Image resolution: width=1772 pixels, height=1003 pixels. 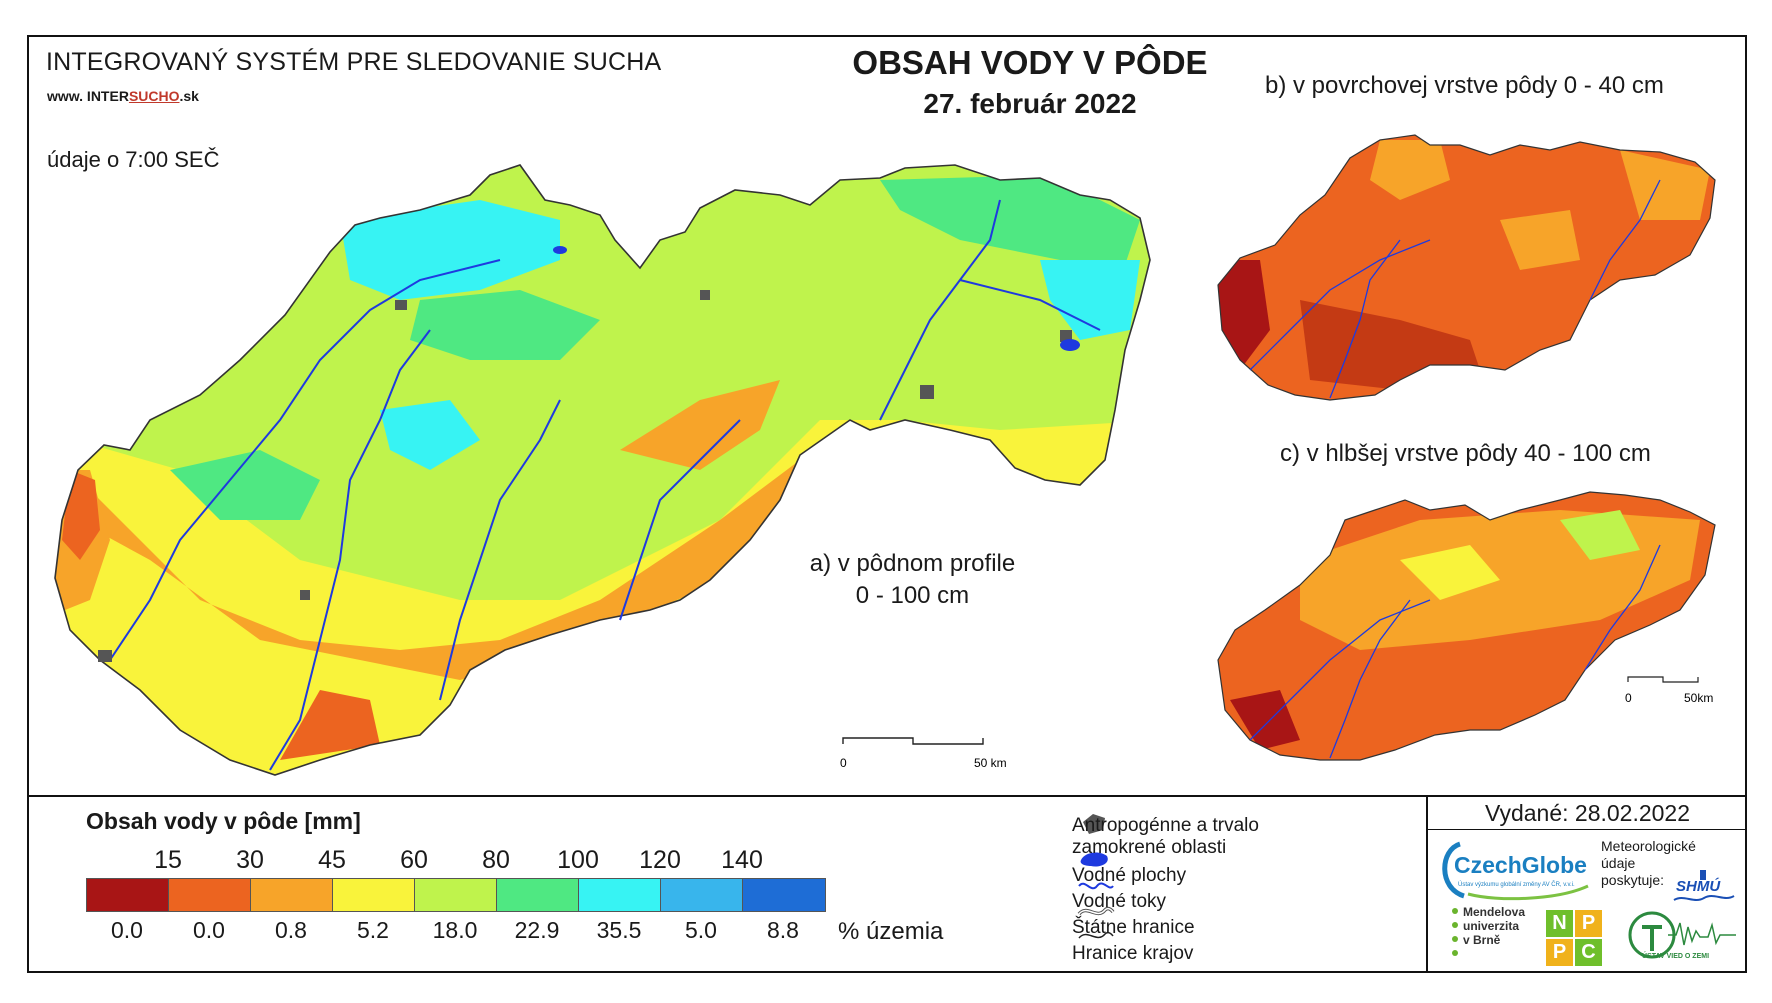 I want to click on water-stream-icon, so click(x=1096, y=886).